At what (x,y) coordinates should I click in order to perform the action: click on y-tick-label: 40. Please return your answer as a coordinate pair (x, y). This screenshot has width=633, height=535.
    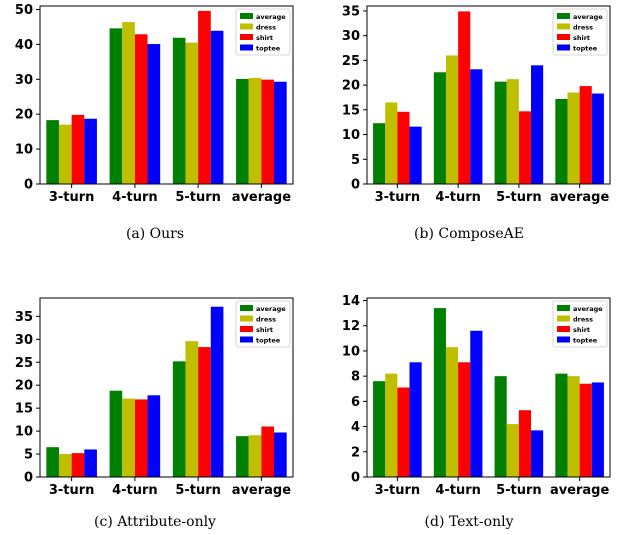
    Looking at the image, I should click on (24, 45).